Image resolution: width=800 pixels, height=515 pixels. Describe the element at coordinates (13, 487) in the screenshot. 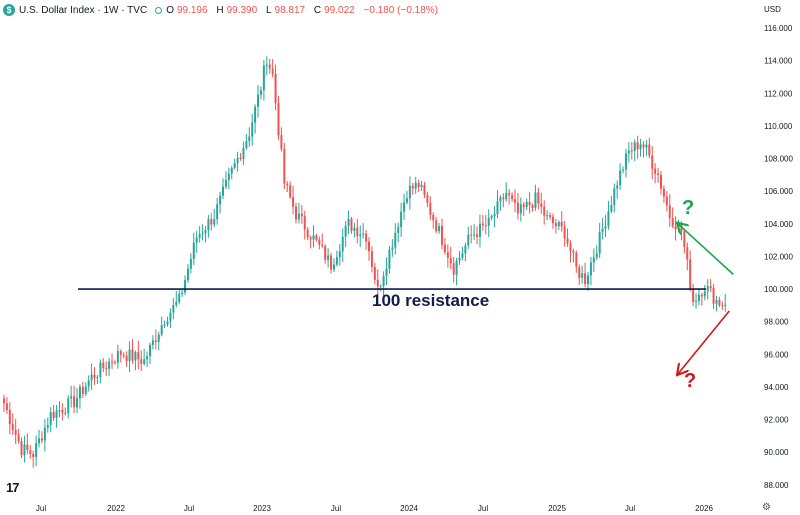

I see `tradingview-logo-icon: 17` at that location.